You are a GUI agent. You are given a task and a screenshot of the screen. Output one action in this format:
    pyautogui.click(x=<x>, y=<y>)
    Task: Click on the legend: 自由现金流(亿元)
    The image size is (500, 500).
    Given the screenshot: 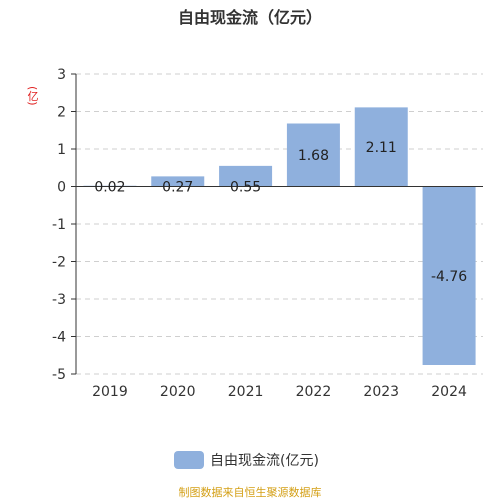 What is the action you would take?
    pyautogui.click(x=246, y=460)
    